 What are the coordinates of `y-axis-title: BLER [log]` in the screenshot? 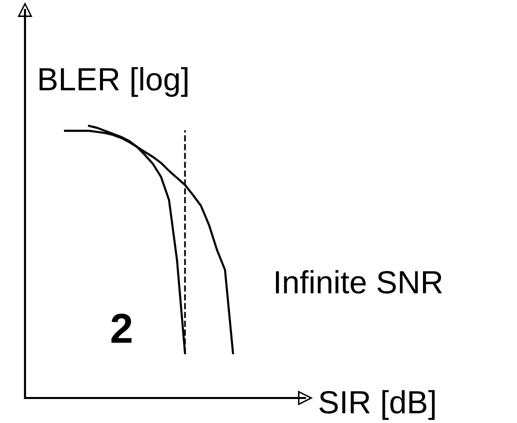 It's located at (114, 82).